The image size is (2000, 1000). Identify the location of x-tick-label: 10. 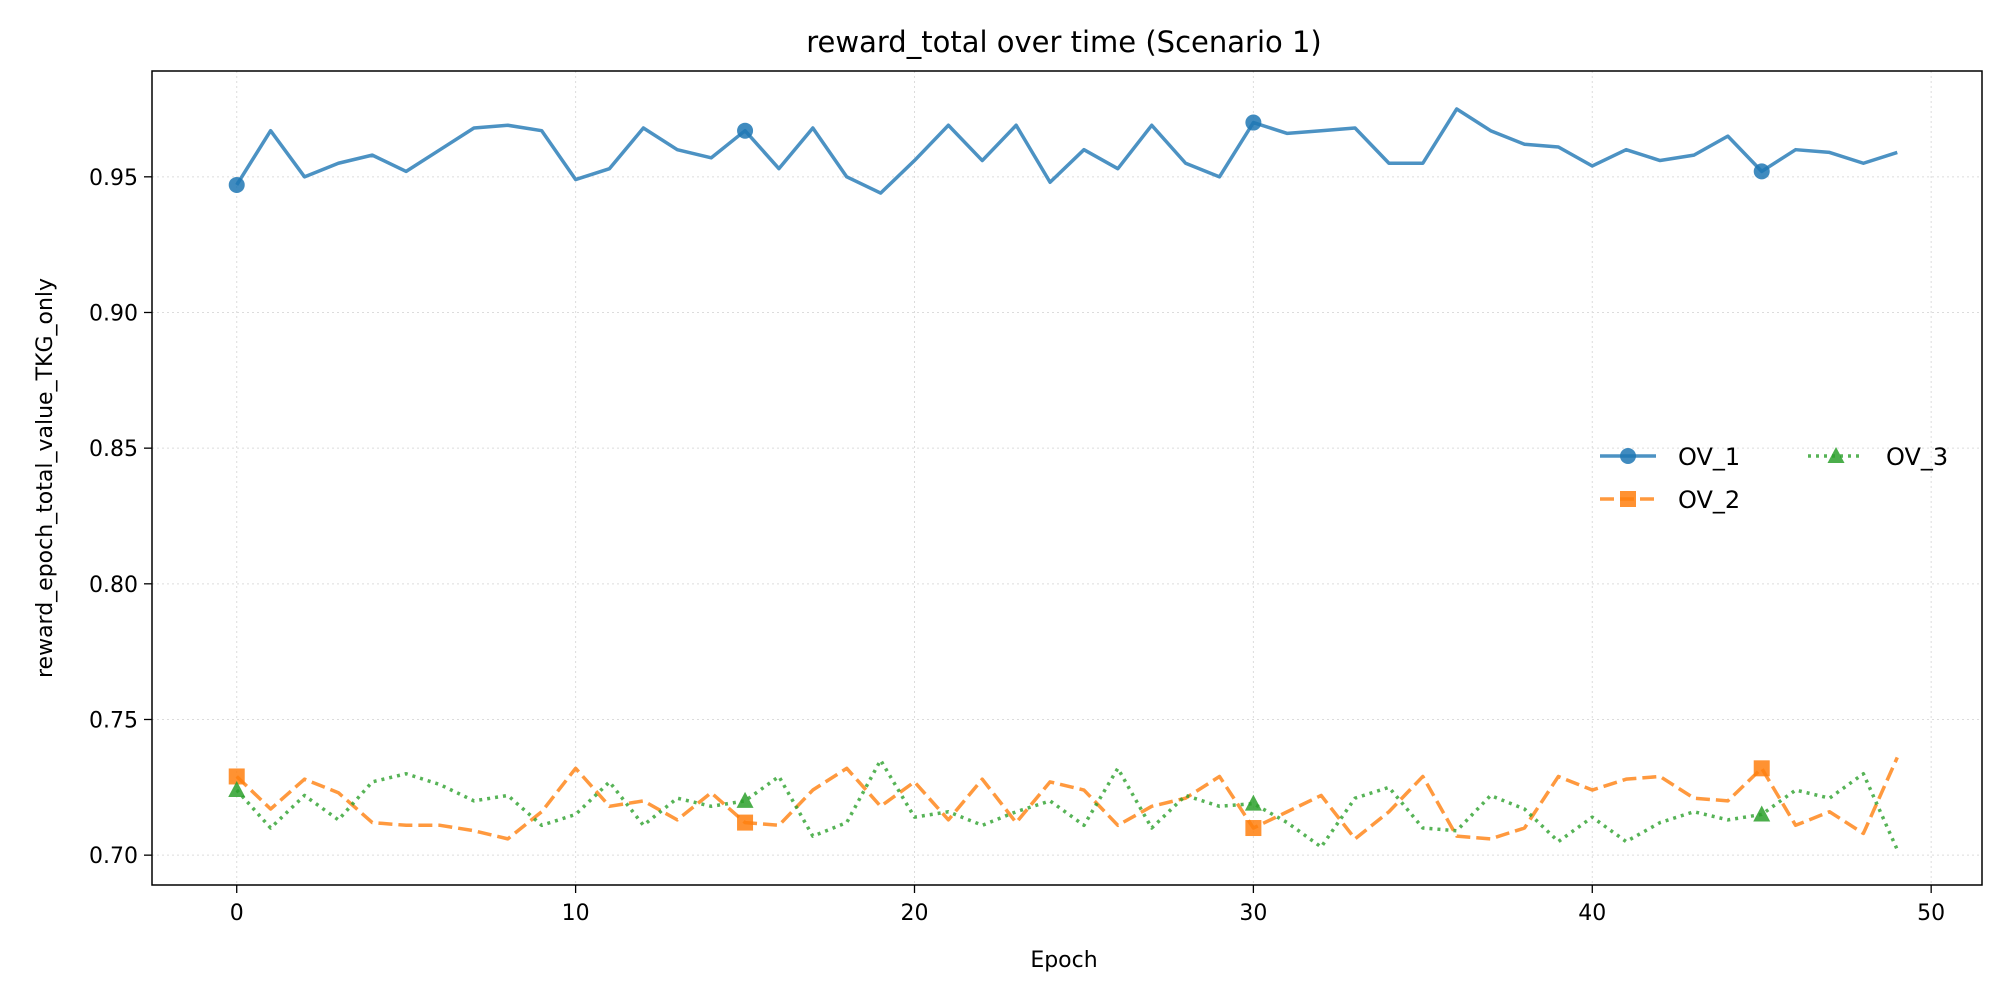
(576, 913).